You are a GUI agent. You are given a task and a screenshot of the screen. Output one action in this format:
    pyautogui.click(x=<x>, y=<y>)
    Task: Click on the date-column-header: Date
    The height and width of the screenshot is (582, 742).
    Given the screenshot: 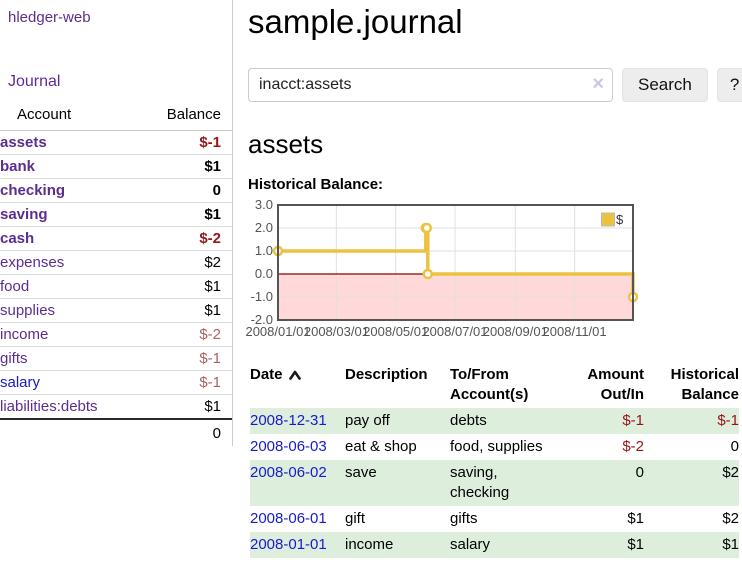 What is the action you would take?
    pyautogui.click(x=297, y=386)
    